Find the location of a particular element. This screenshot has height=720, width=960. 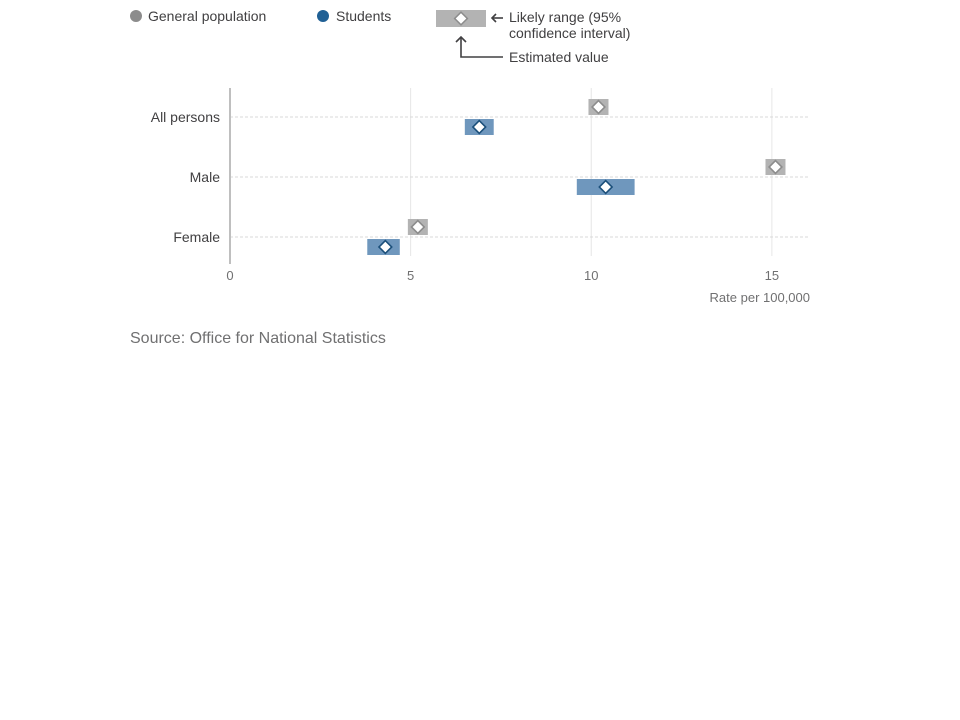

x-axis-ticks: 0 5 10 15 is located at coordinates (502, 275).